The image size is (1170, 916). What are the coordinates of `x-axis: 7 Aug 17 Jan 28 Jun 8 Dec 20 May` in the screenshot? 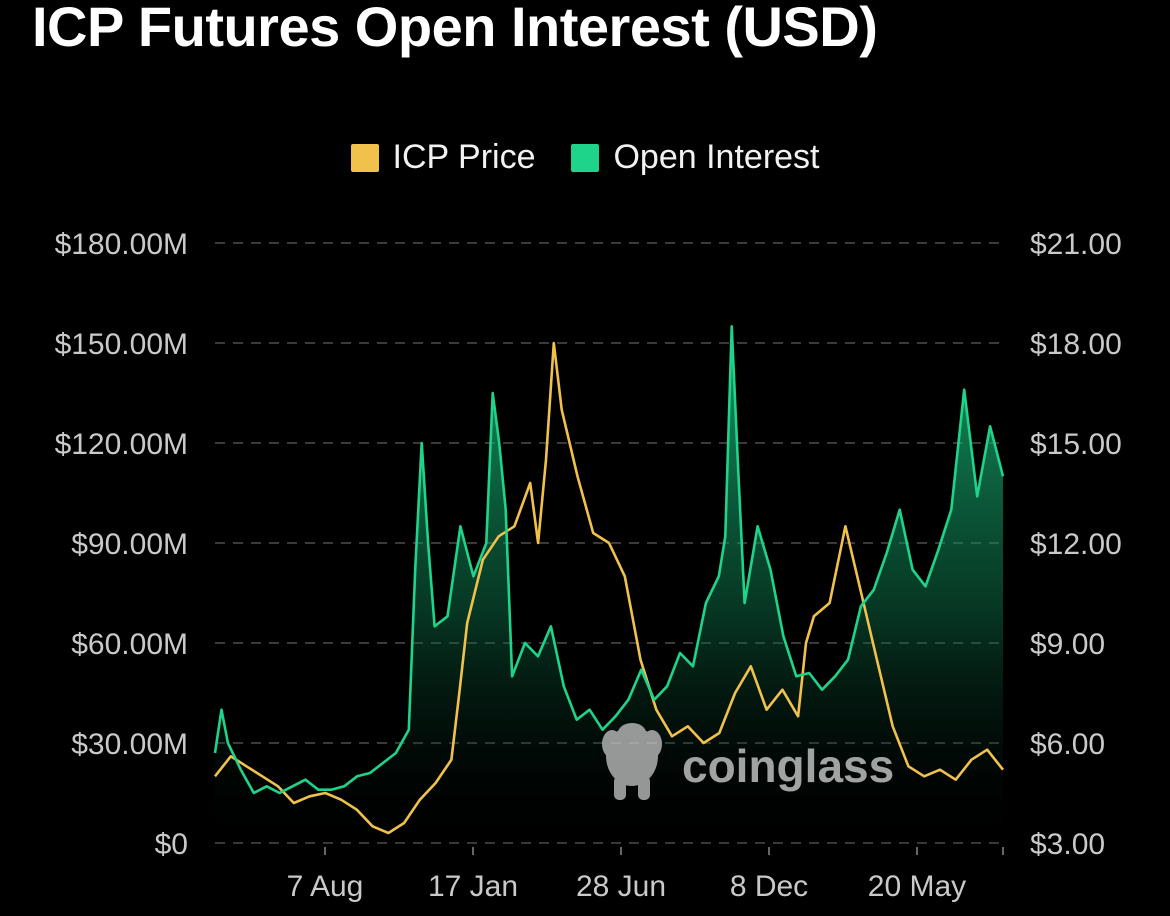 It's located at (645, 875).